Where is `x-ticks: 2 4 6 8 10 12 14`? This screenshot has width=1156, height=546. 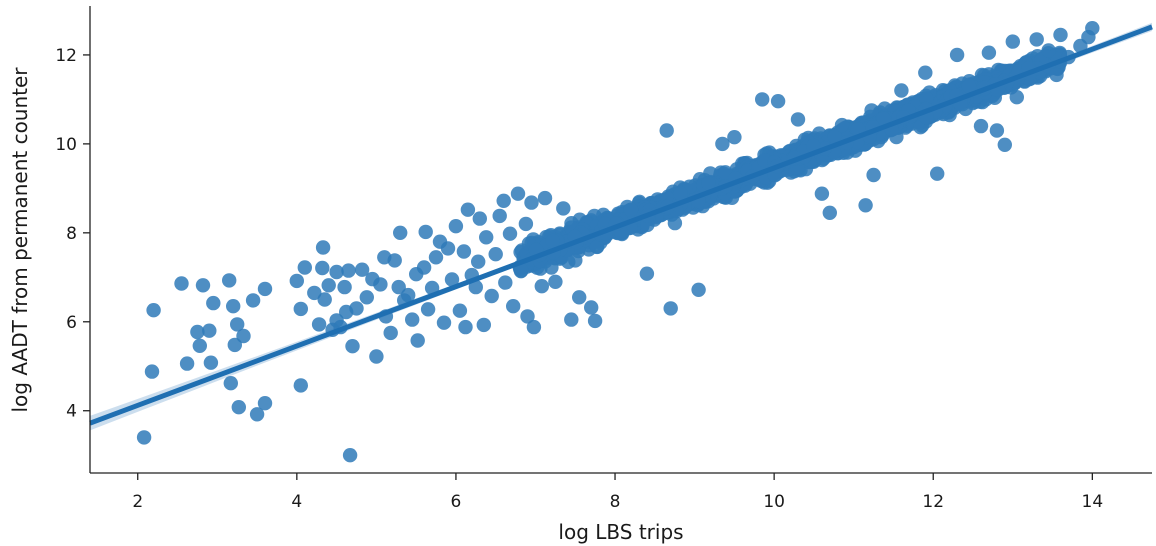
x-ticks: 2 4 6 8 10 12 14 is located at coordinates (617, 492).